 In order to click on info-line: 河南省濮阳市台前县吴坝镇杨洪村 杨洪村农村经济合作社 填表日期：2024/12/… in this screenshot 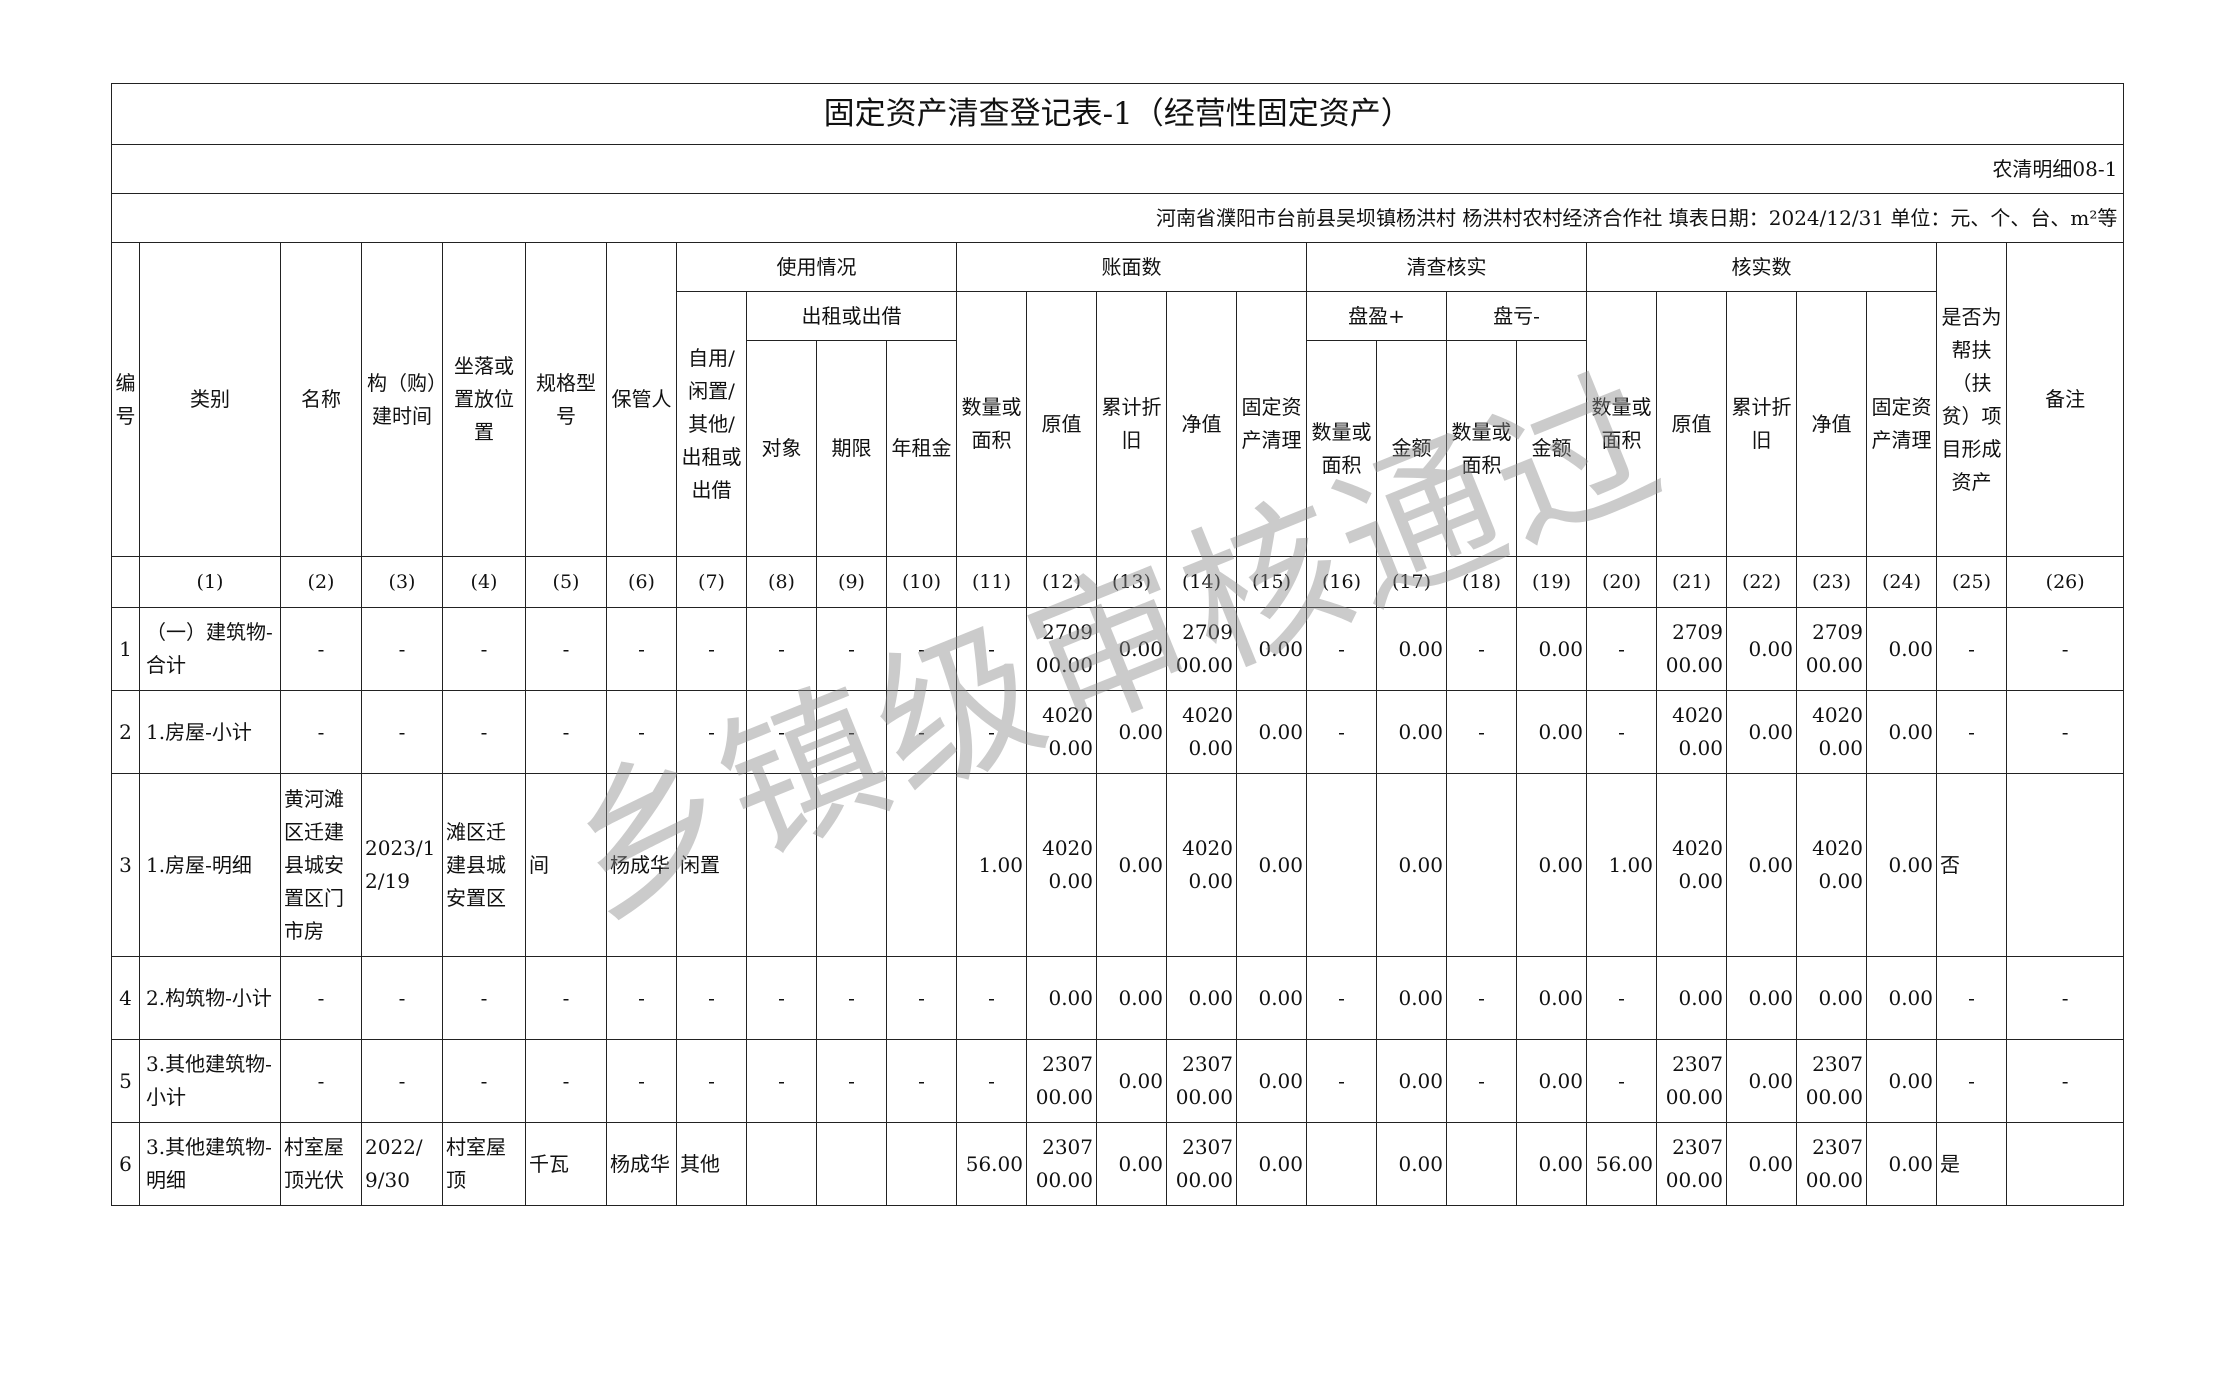, I will do `click(1117, 218)`.